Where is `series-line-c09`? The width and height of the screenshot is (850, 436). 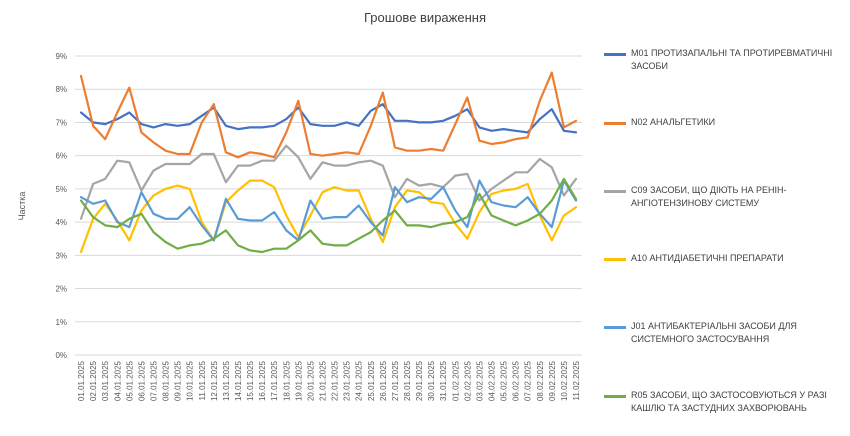
series-line-c09 is located at coordinates (328, 182).